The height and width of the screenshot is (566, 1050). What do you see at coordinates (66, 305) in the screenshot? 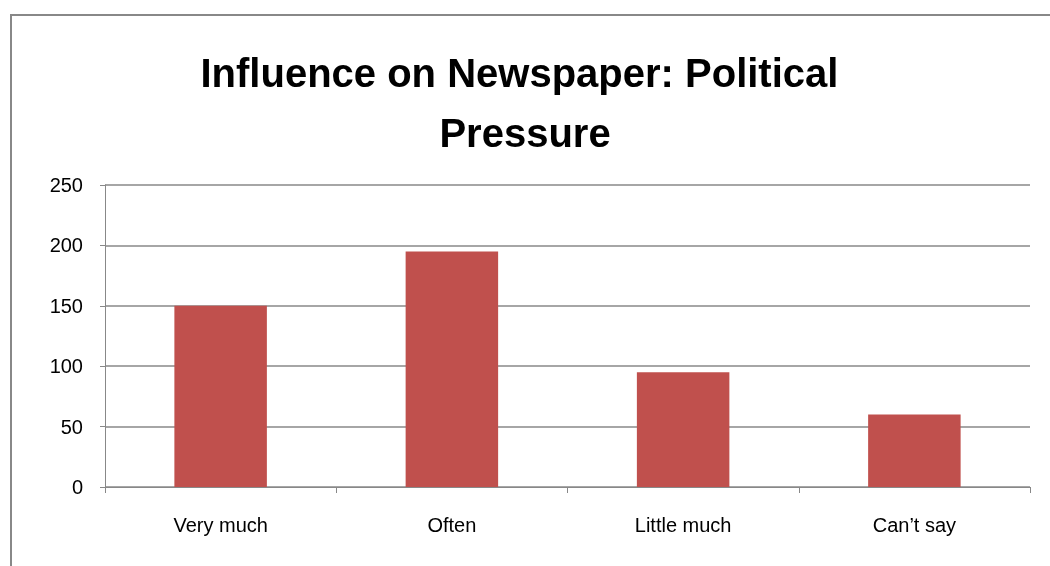
I see `y-tick-label: 150` at bounding box center [66, 305].